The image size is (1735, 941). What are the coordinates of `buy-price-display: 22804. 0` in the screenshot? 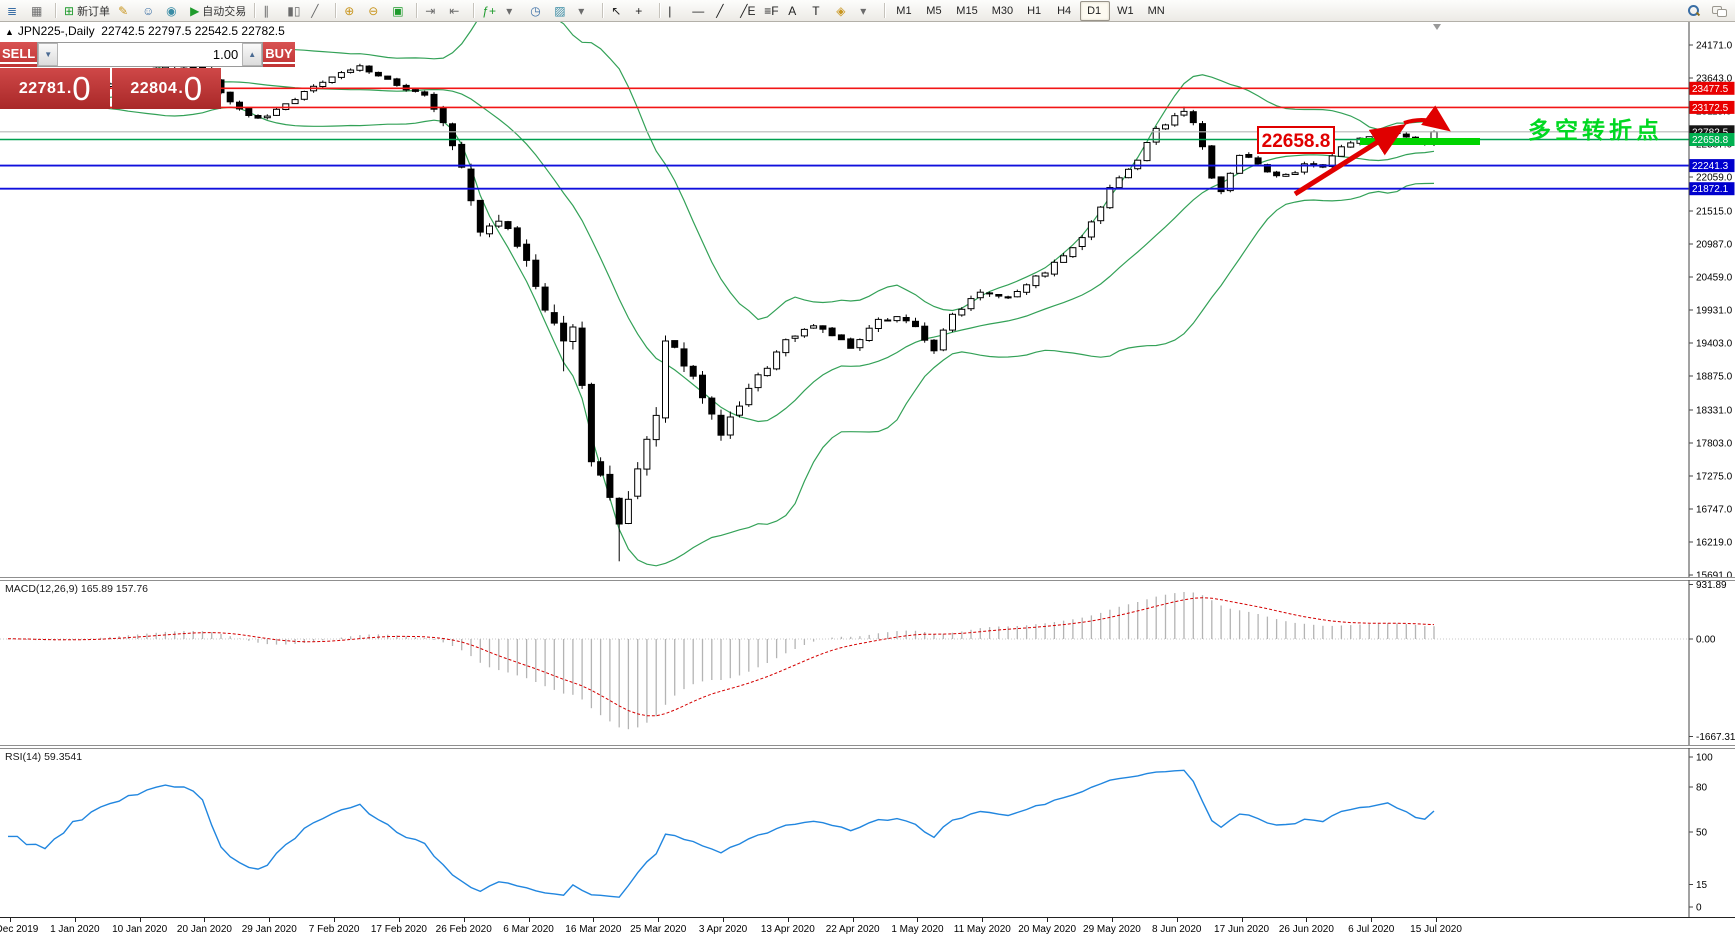 It's located at (166, 88).